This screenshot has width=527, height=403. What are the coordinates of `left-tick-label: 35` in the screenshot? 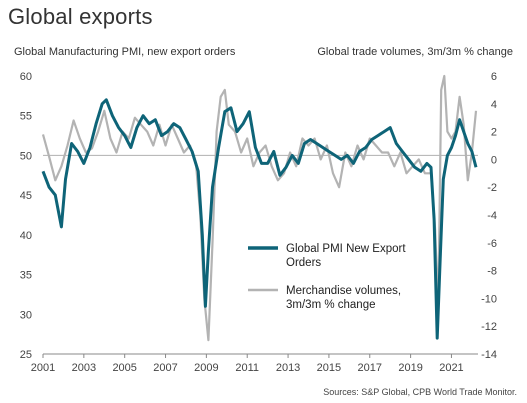 It's located at (26, 276).